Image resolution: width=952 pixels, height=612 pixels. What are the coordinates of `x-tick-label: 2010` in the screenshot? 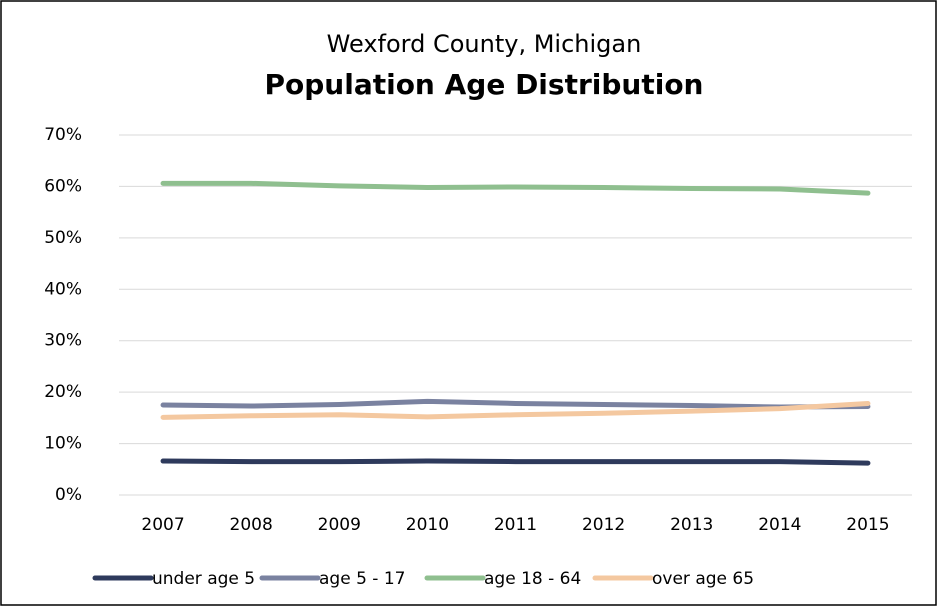 It's located at (427, 525).